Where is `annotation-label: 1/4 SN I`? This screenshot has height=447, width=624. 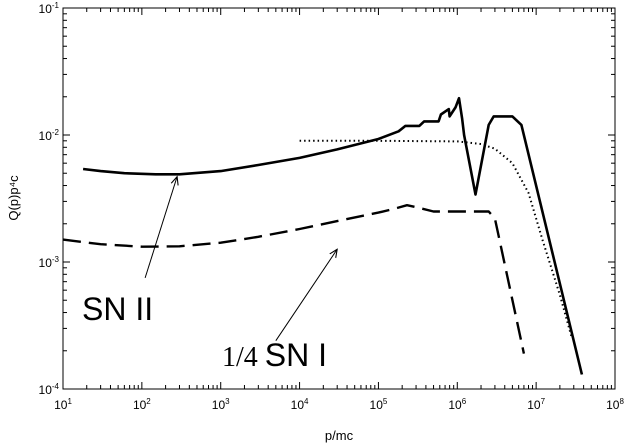 annotation-label: 1/4 SN I is located at coordinates (274, 355).